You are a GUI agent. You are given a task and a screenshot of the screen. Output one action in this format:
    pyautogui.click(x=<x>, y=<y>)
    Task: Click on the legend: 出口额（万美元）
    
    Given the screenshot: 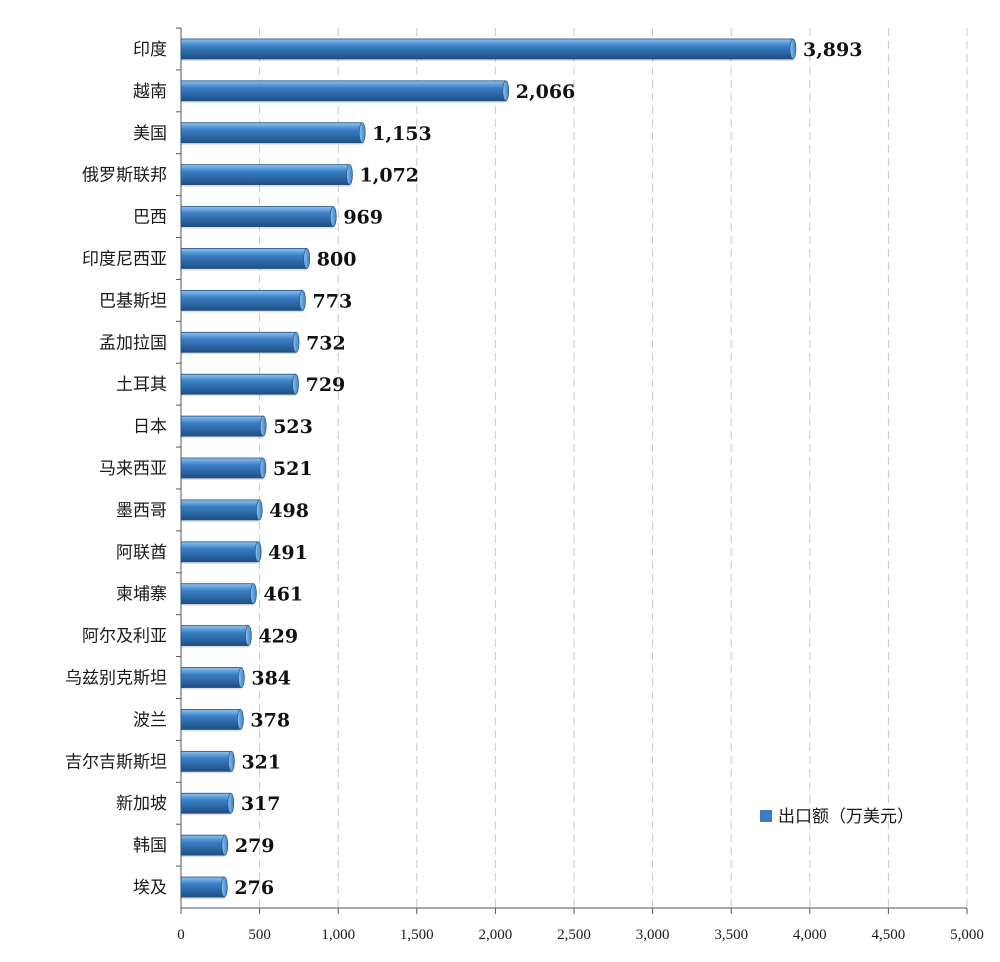 What is the action you would take?
    pyautogui.click(x=837, y=817)
    